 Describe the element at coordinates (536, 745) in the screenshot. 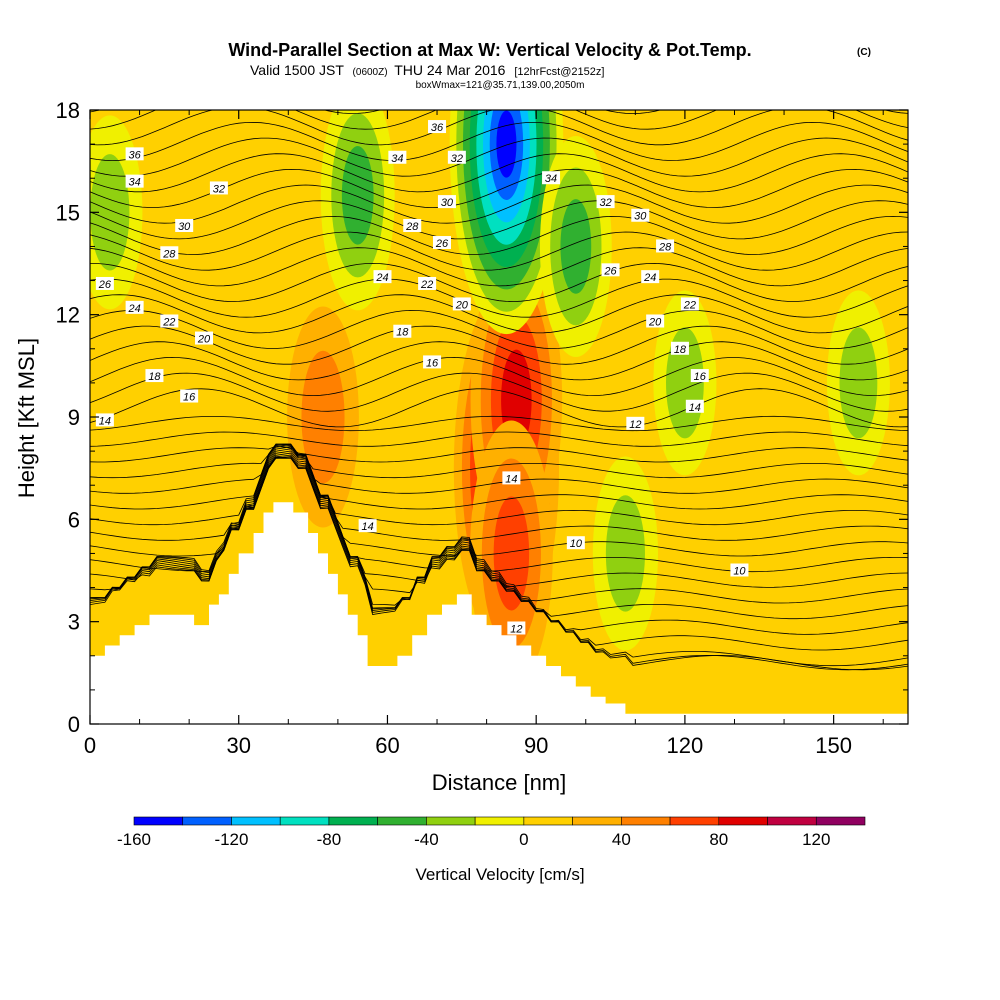

I see `x-tick-label: 90` at that location.